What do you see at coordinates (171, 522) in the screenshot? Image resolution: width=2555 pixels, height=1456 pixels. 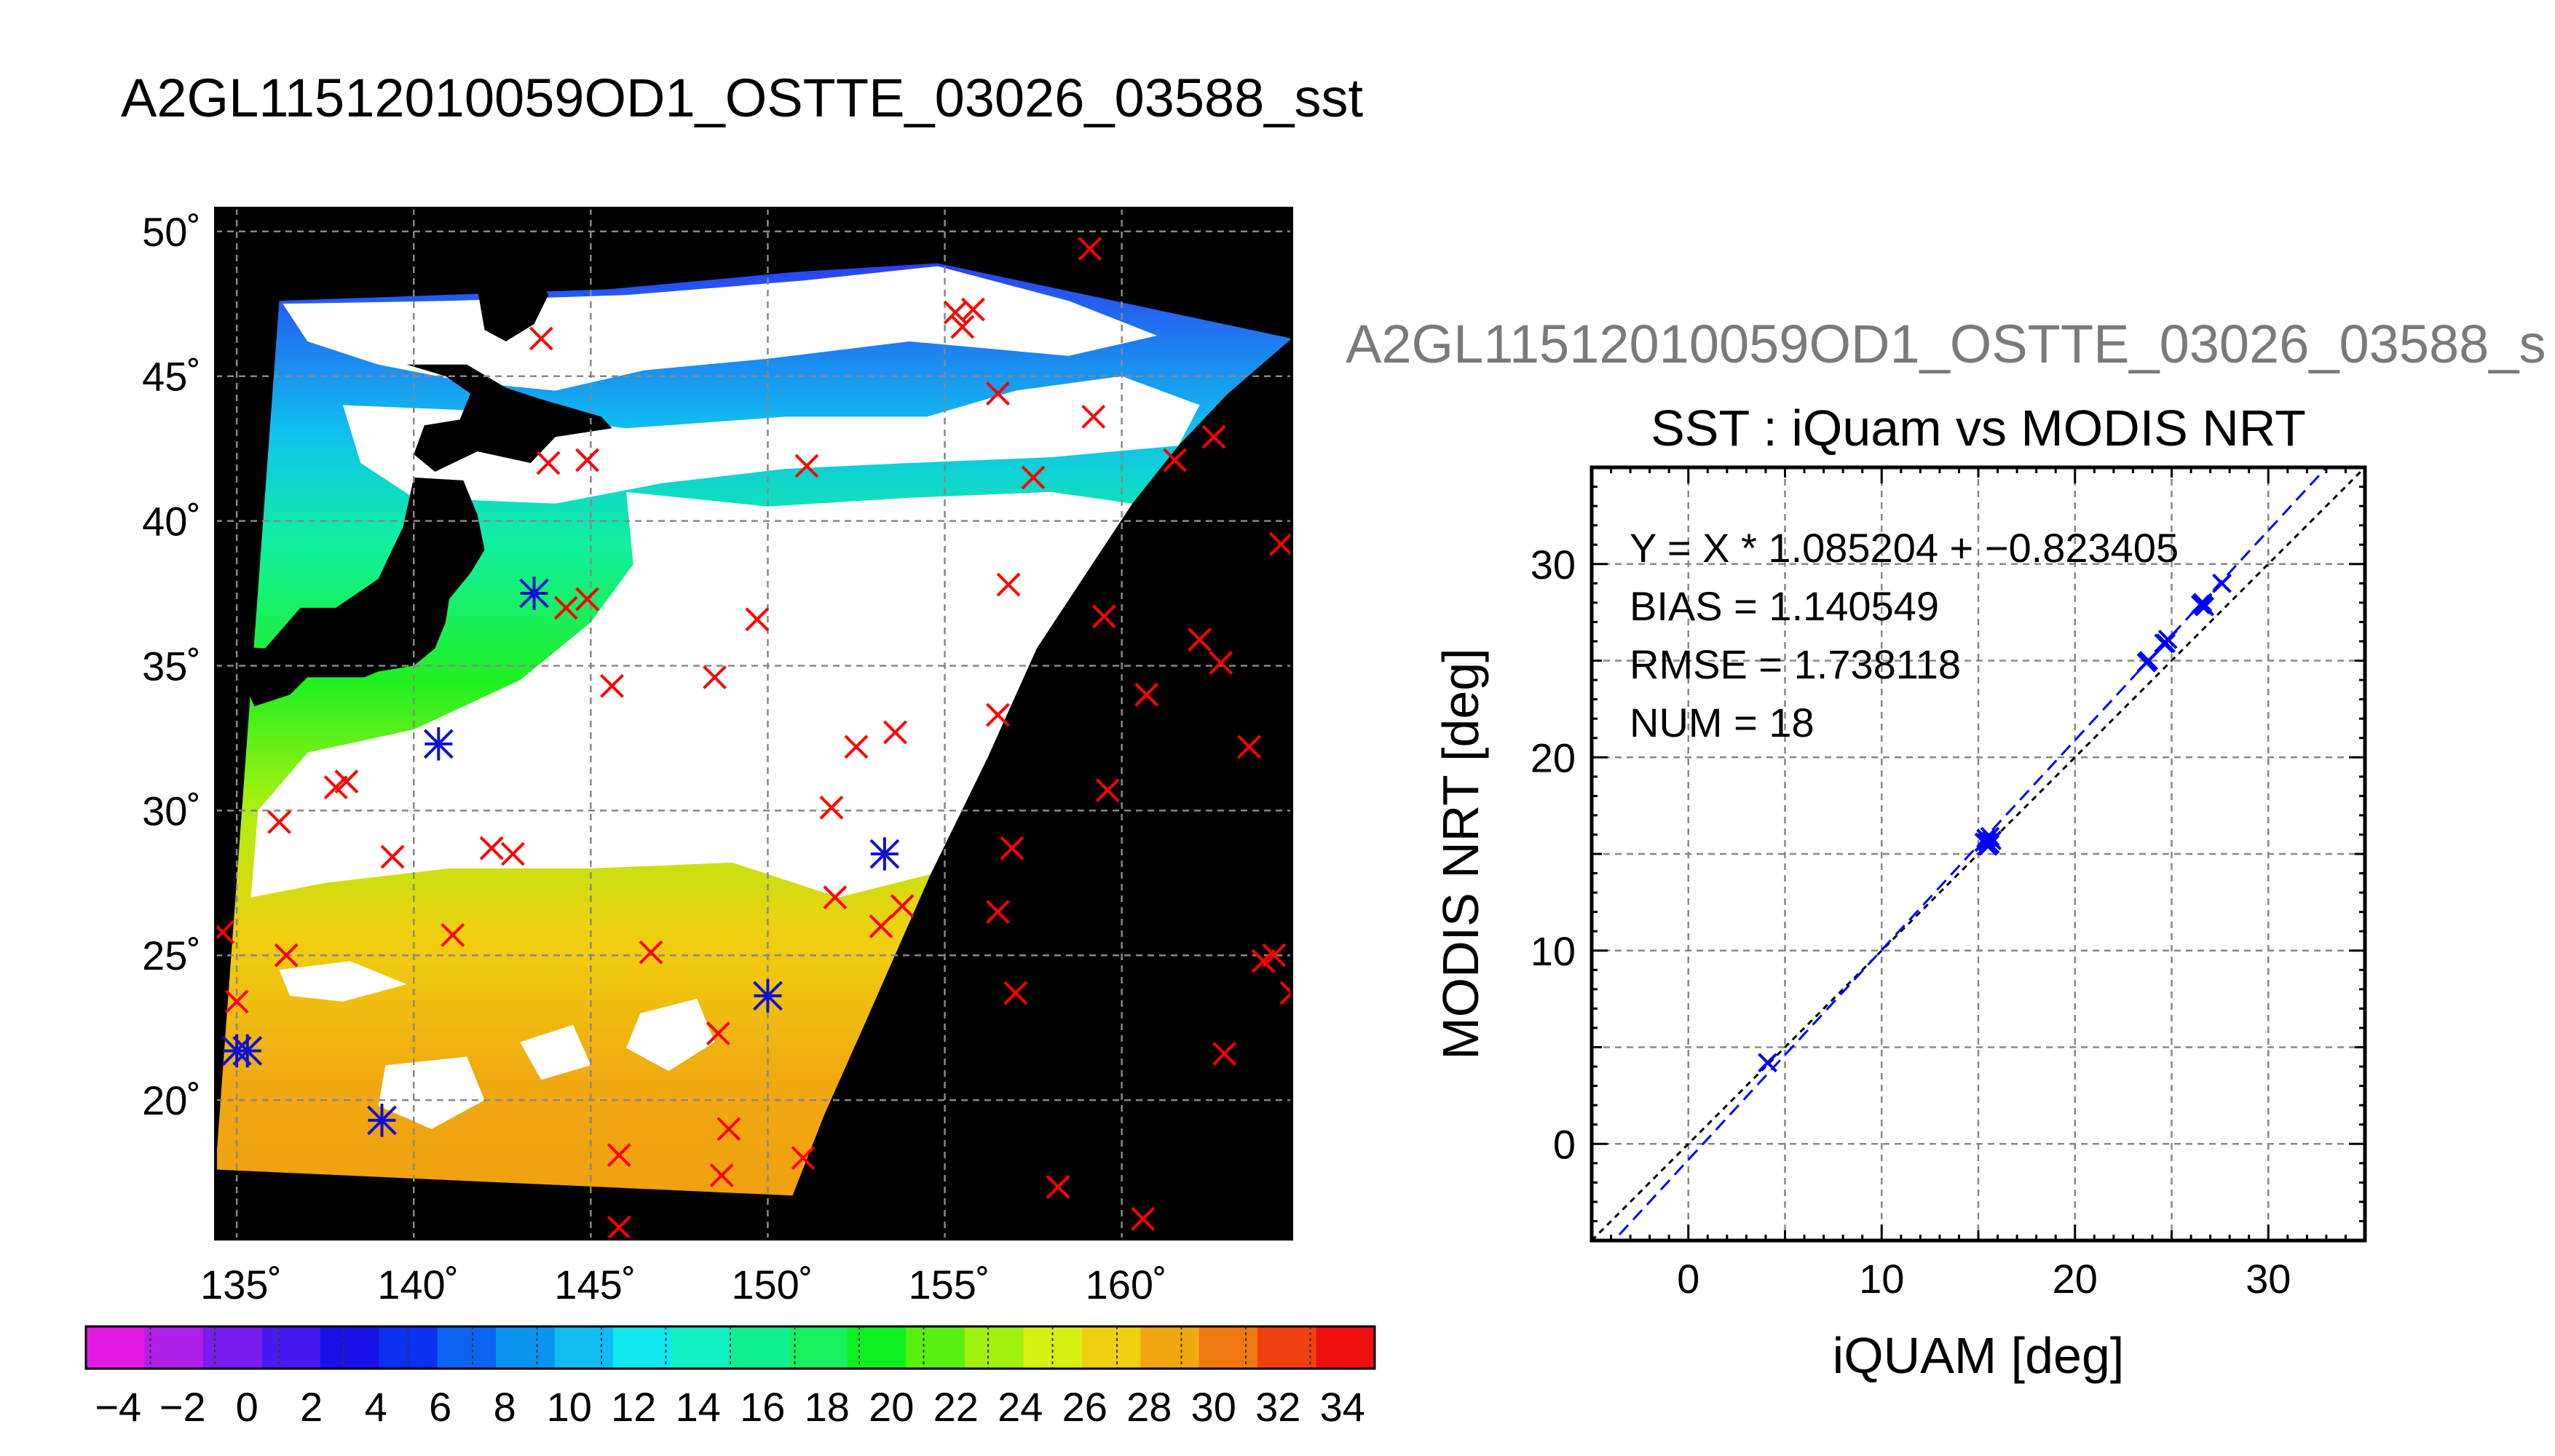 I see `map-lat-tick-label: 40˚` at bounding box center [171, 522].